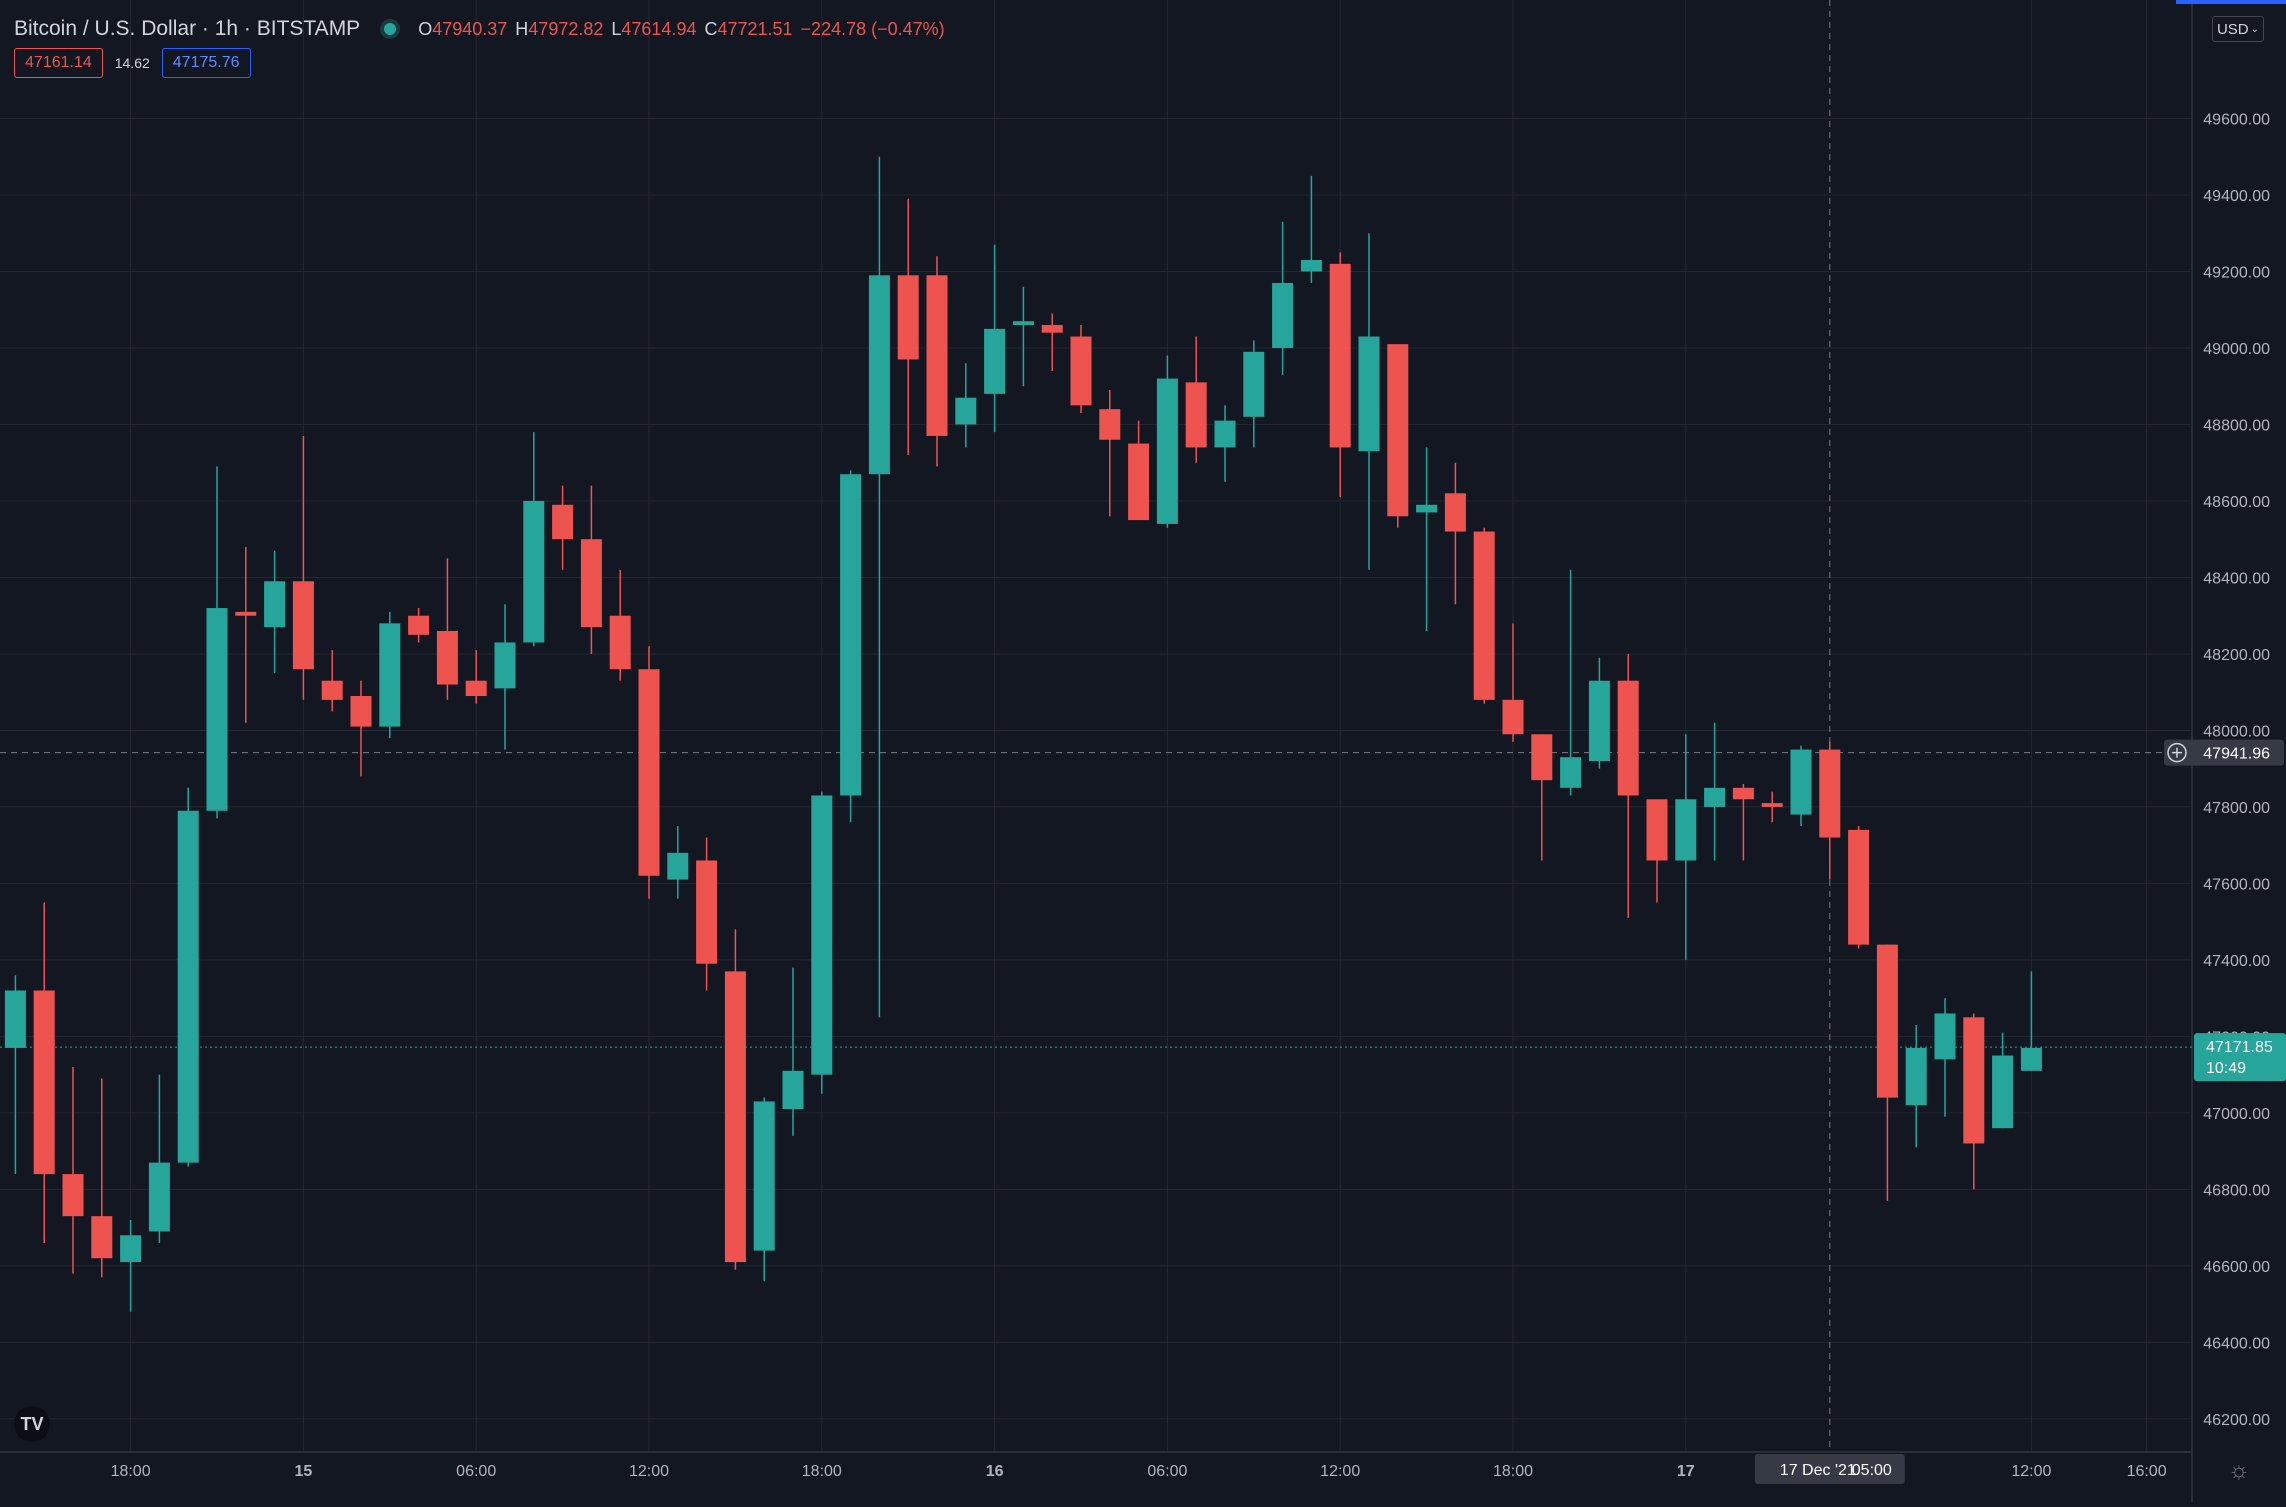 This screenshot has width=2286, height=1507. What do you see at coordinates (132, 63) in the screenshot?
I see `spread-value: 14.62` at bounding box center [132, 63].